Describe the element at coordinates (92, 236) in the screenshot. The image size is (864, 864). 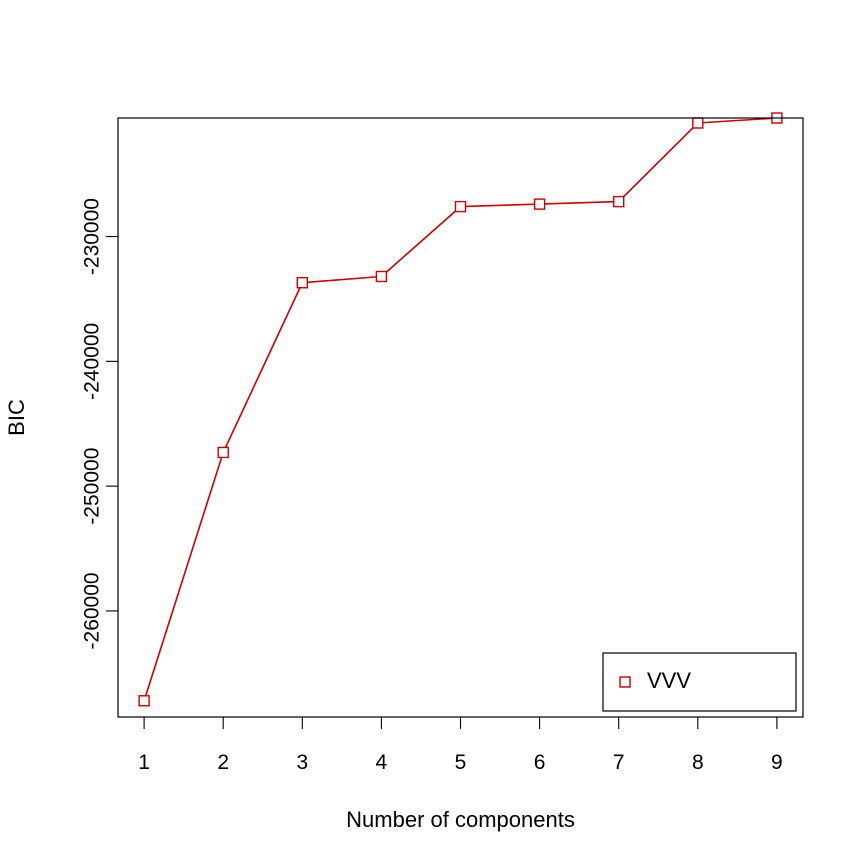
I see `y-tick-label-3: -230000` at that location.